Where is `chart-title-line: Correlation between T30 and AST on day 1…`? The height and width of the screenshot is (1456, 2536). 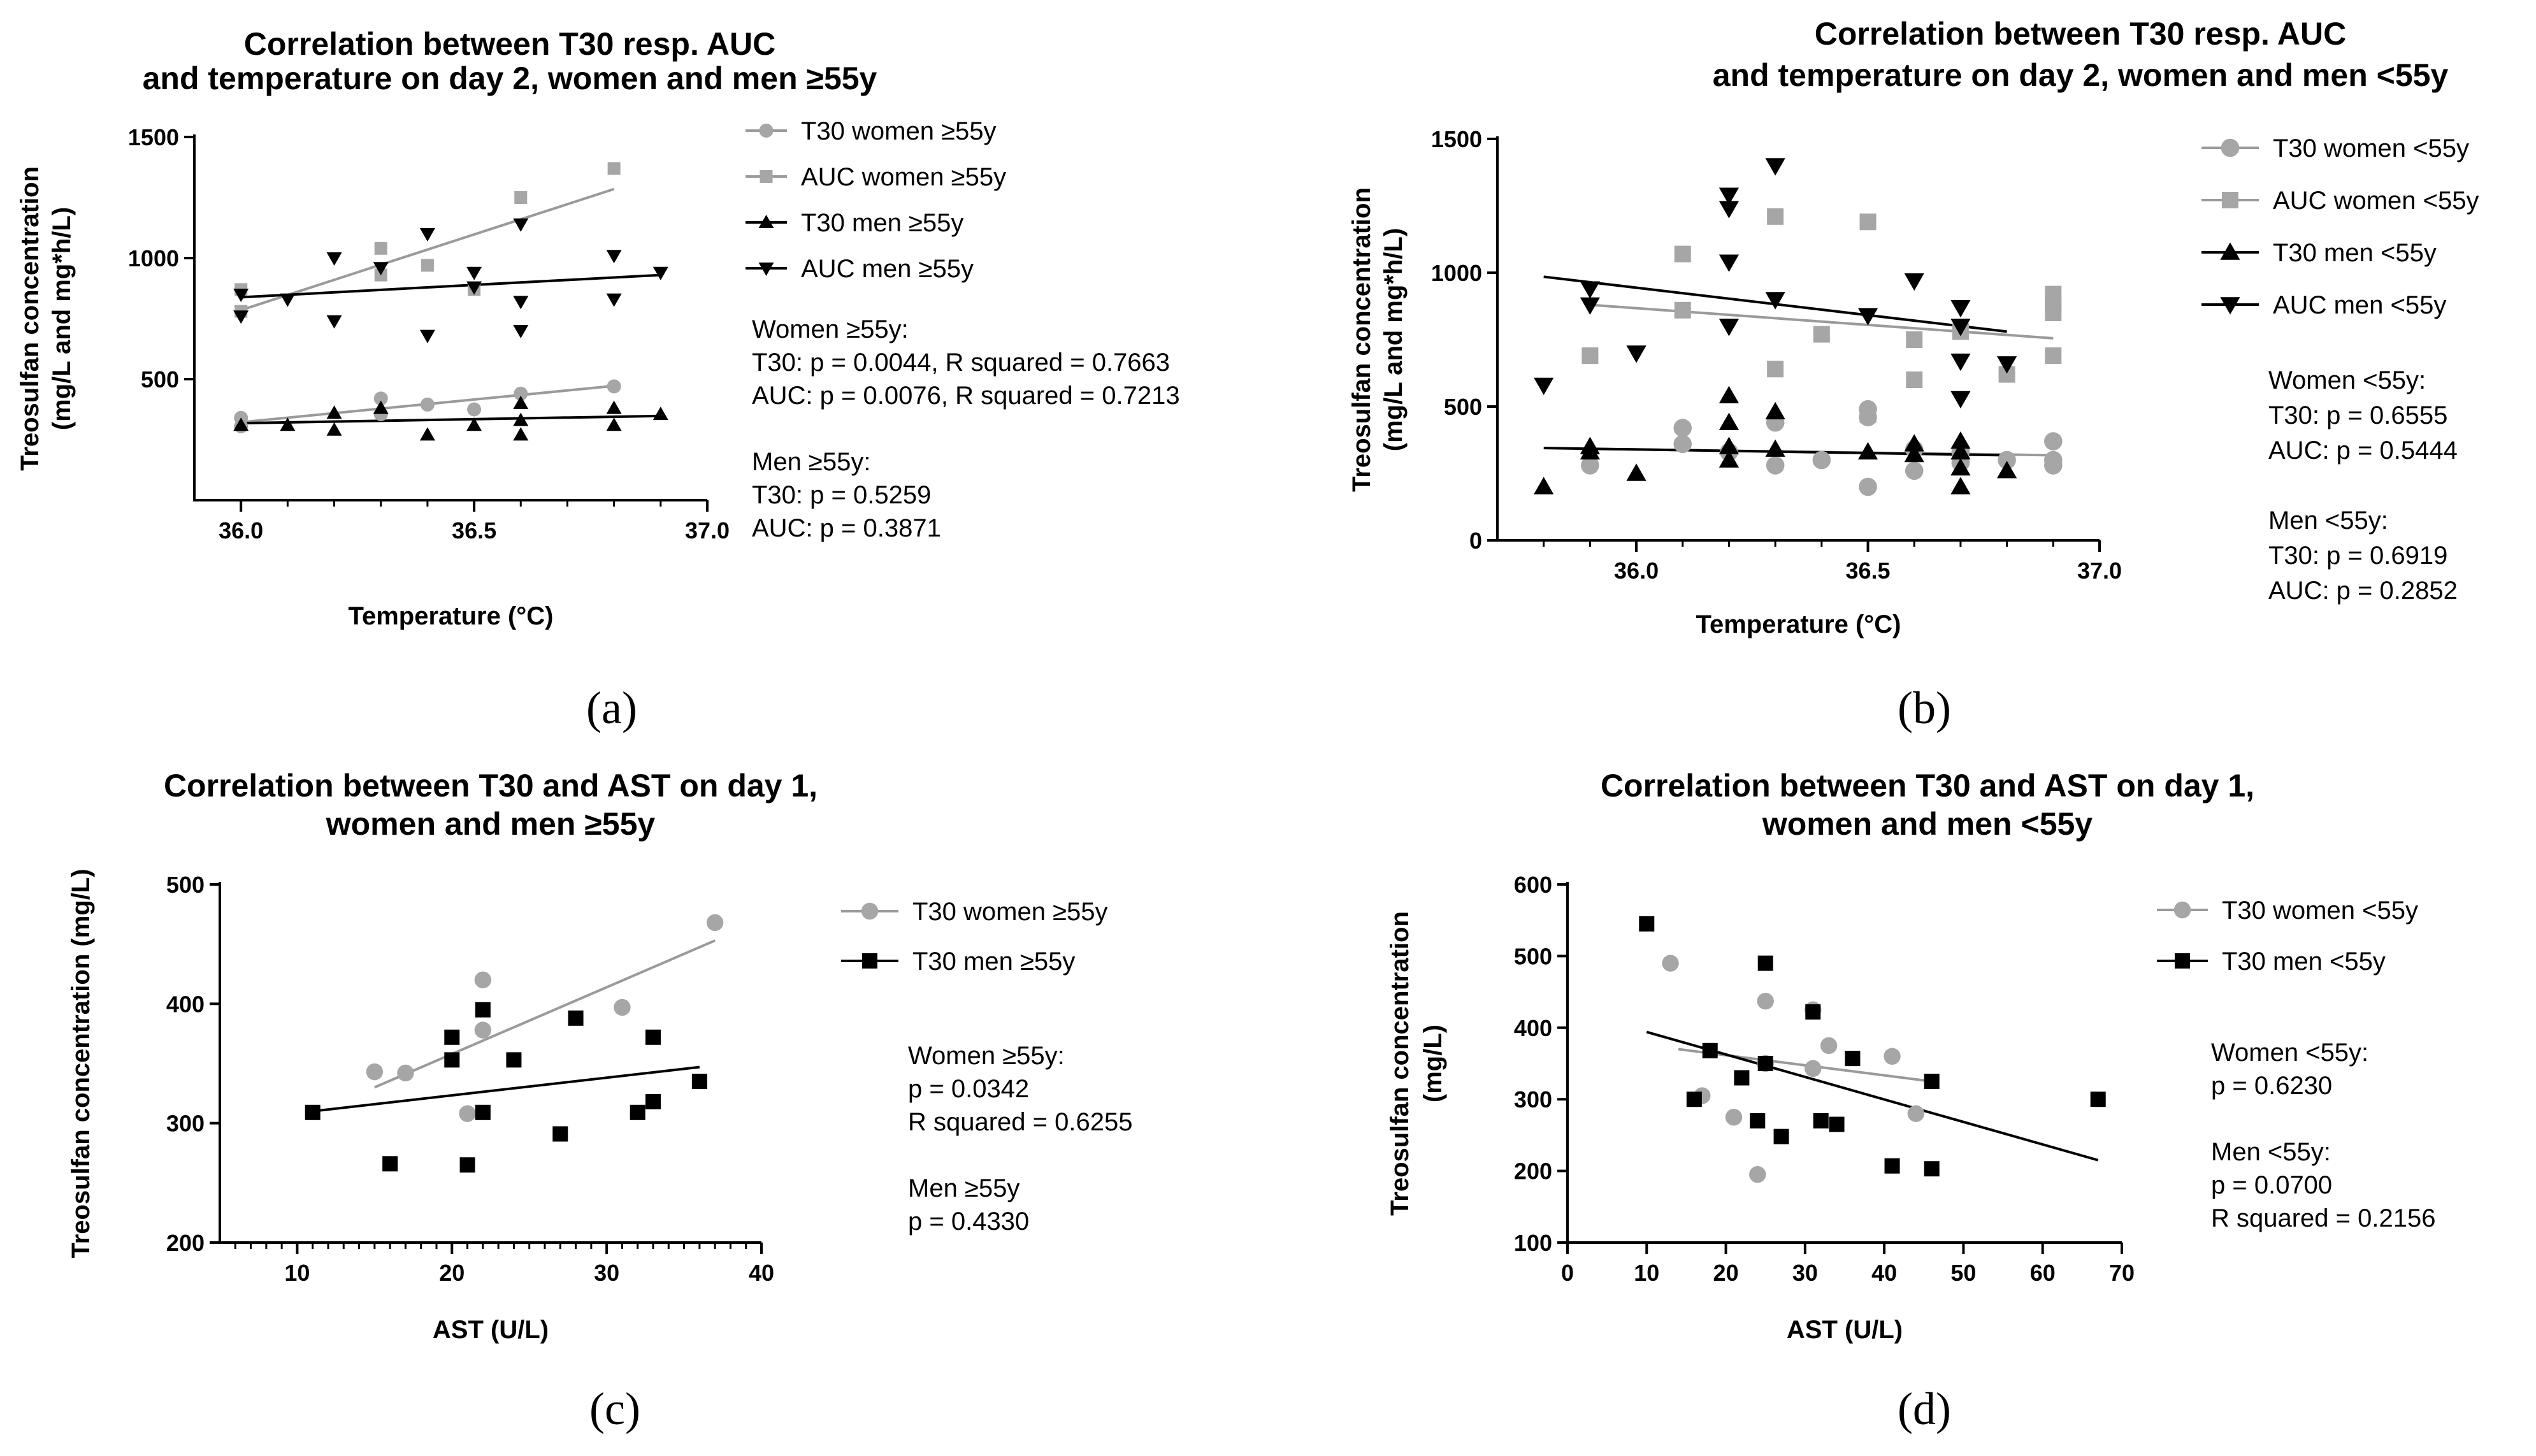 chart-title-line: Correlation between T30 and AST on day 1… is located at coordinates (491, 786).